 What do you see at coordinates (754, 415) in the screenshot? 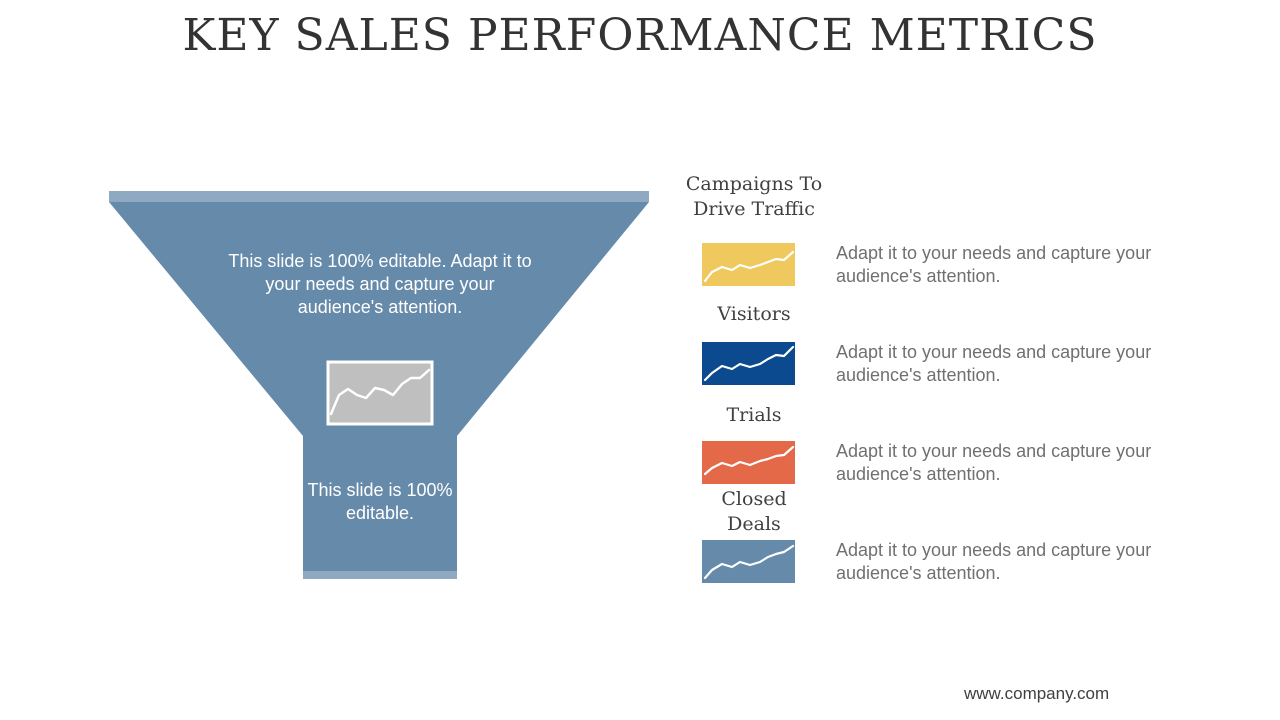
I see `stage-label-trials: Trials` at bounding box center [754, 415].